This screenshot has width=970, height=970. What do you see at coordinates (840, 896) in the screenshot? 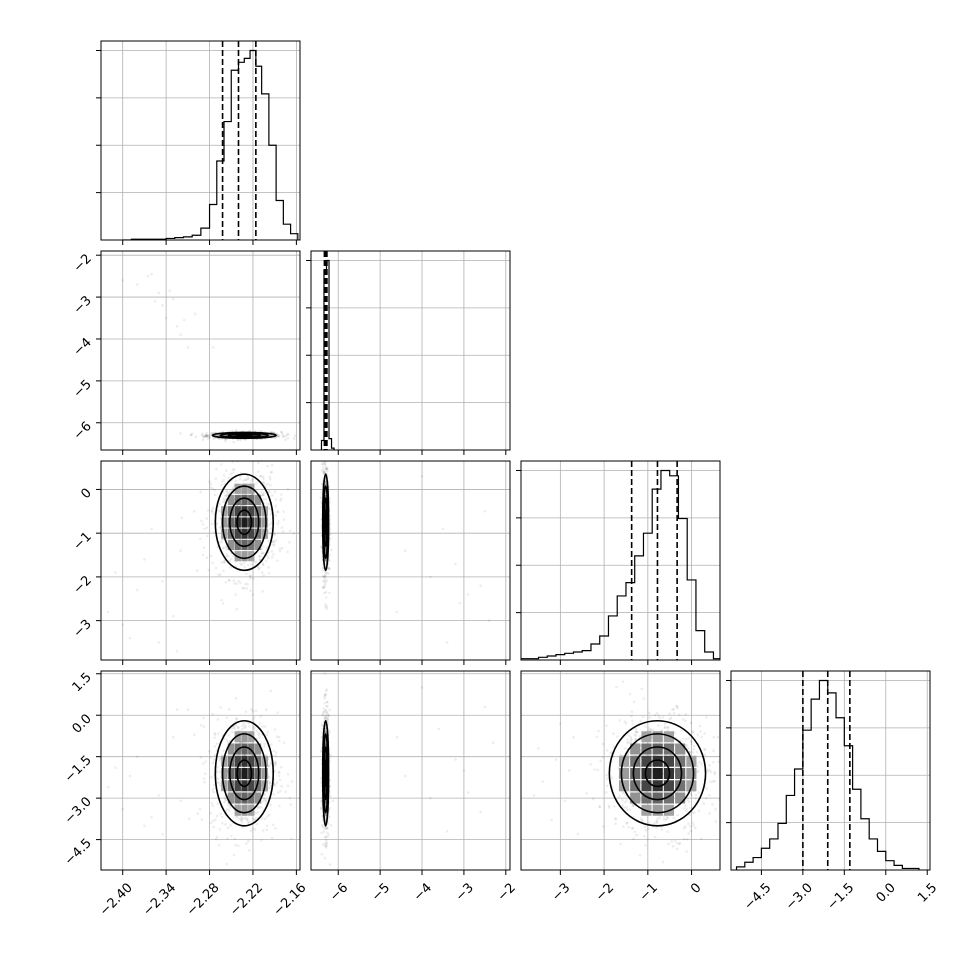
I see `x-tick-label: −1.5` at bounding box center [840, 896].